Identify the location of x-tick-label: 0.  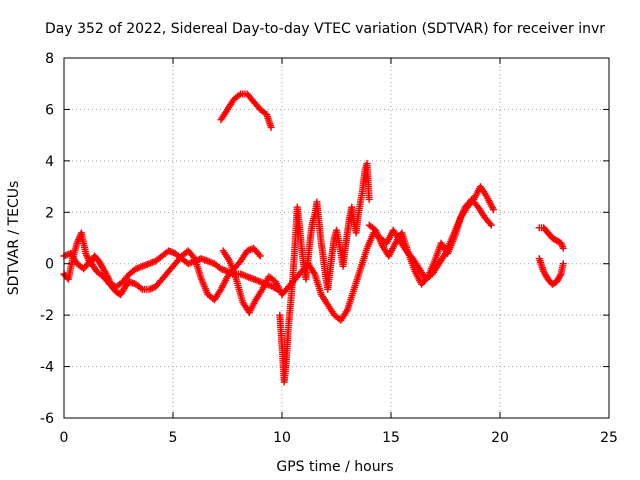
(64, 438).